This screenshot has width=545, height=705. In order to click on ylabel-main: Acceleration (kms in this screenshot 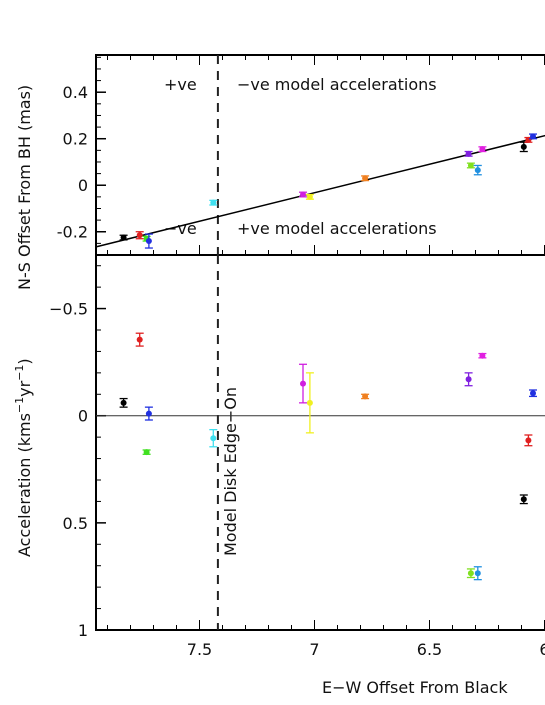, I will do `click(24, 485)`.